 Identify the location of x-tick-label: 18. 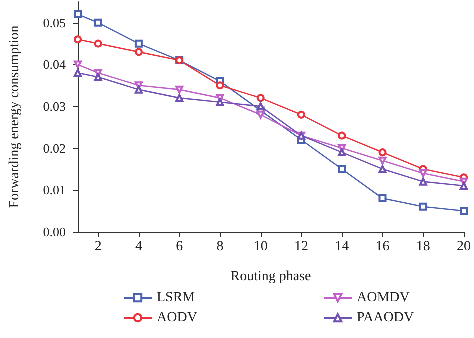
(423, 247).